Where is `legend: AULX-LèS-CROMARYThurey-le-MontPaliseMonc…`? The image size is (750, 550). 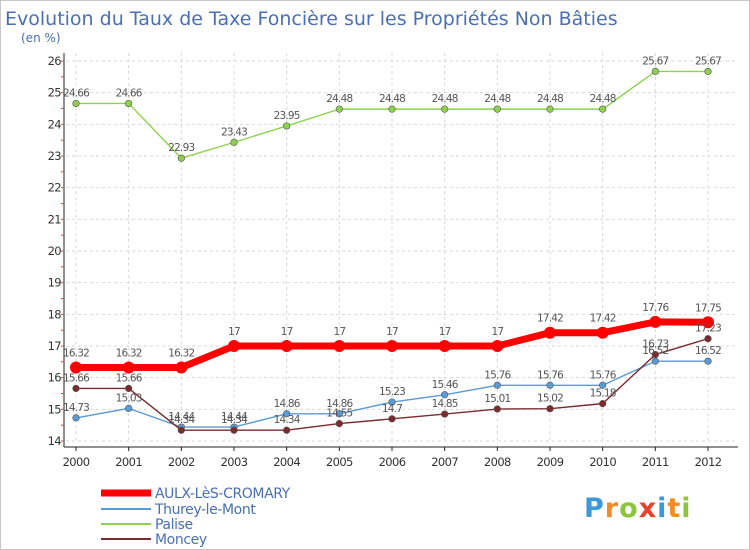 legend: AULX-LèS-CROMARYThurey-le-MontPaliseMonc… is located at coordinates (196, 517).